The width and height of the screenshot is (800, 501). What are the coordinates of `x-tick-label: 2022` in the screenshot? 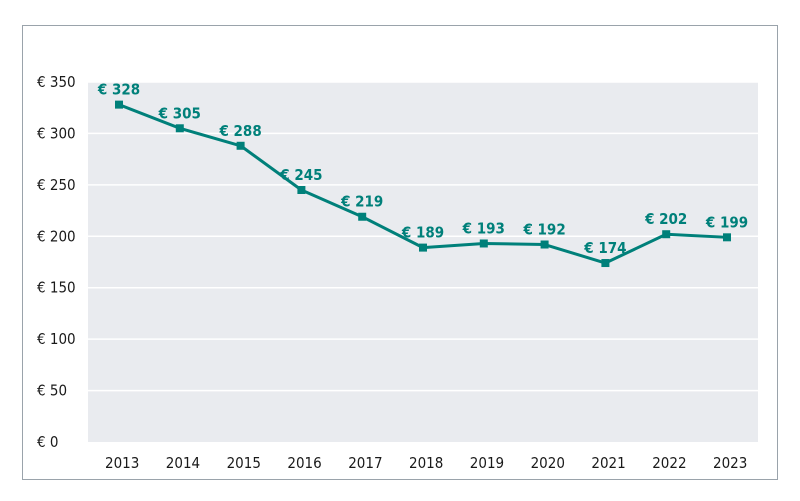 It's located at (669, 463).